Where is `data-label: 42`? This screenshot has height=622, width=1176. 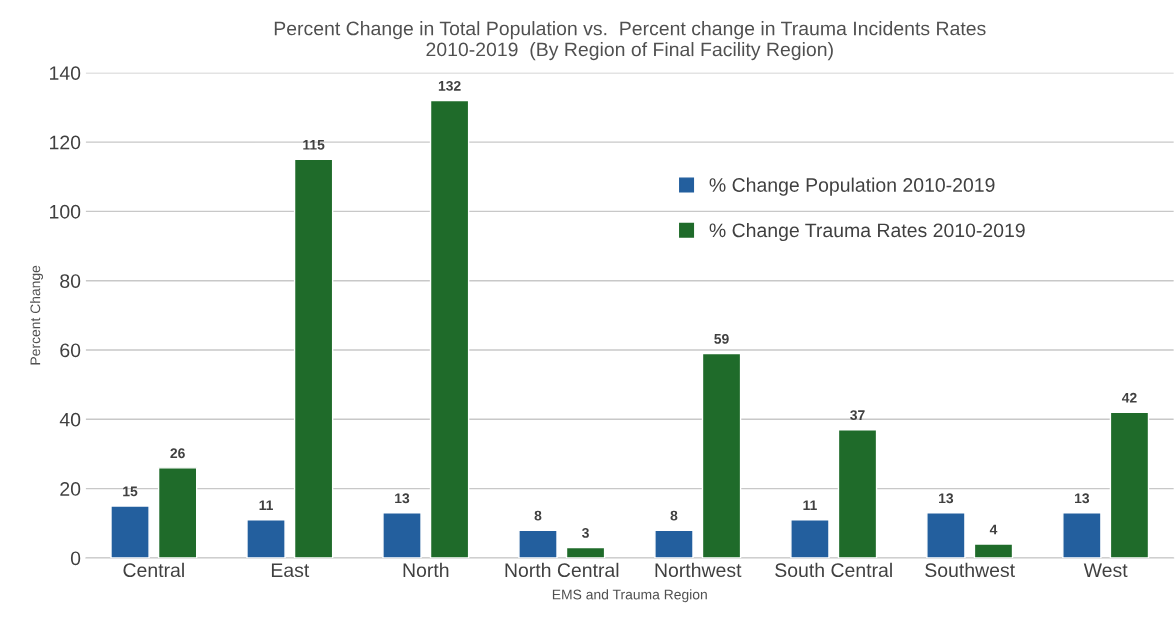 data-label: 42 is located at coordinates (1129, 397).